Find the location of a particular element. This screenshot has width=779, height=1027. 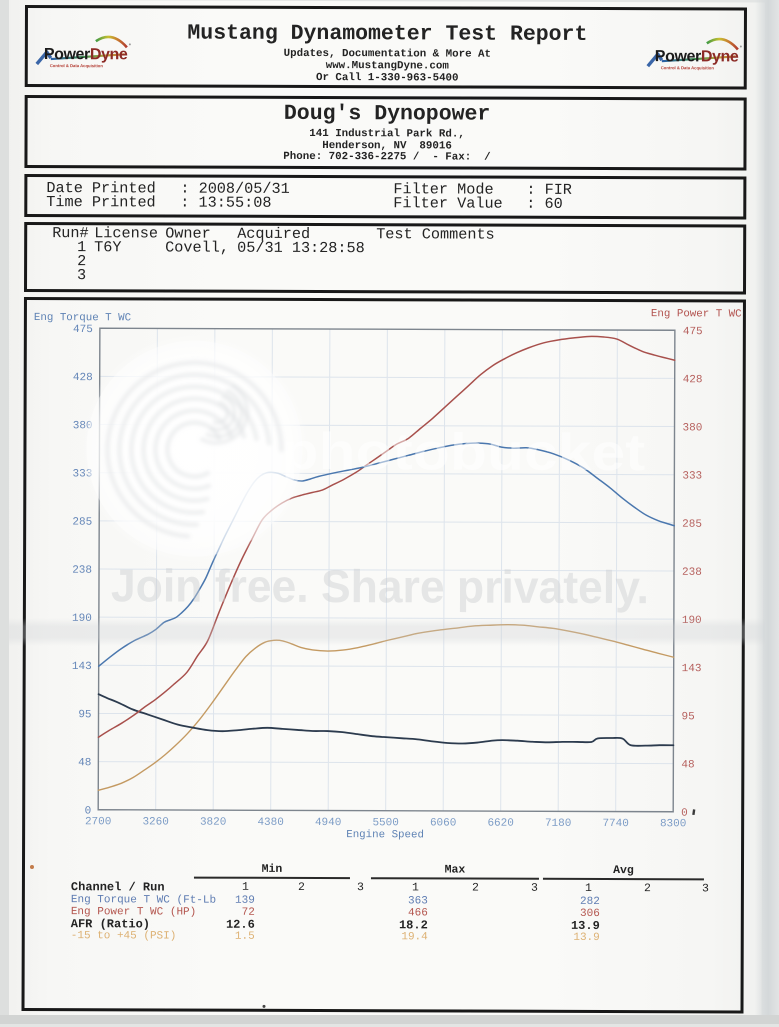

svg-text: 7180 is located at coordinates (558, 824).